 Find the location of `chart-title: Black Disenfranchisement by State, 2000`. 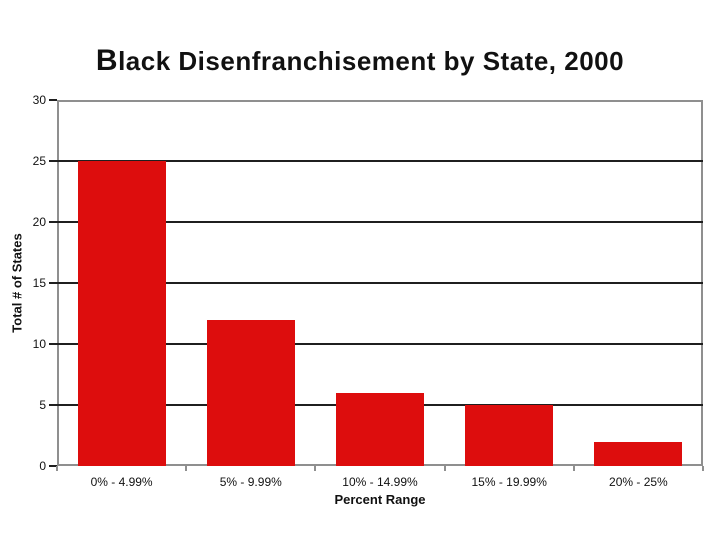

chart-title: Black Disenfranchisement by State, 2000 is located at coordinates (360, 60).